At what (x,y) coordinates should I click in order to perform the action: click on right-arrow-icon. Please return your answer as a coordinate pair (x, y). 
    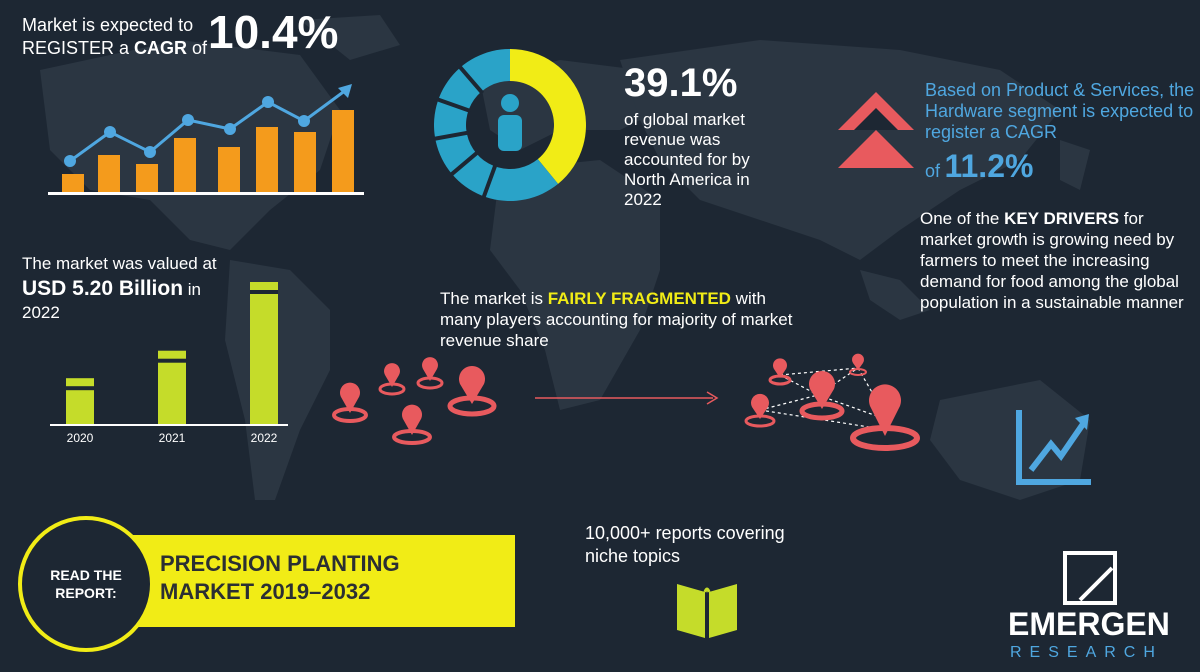
    Looking at the image, I should click on (627, 398).